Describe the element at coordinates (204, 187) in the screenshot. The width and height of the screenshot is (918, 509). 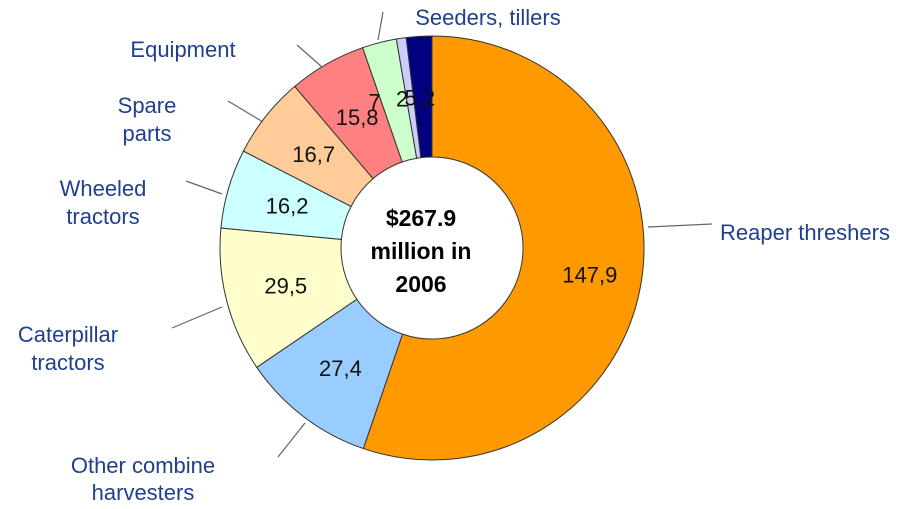
I see `leader-line-wheeled-tractors` at that location.